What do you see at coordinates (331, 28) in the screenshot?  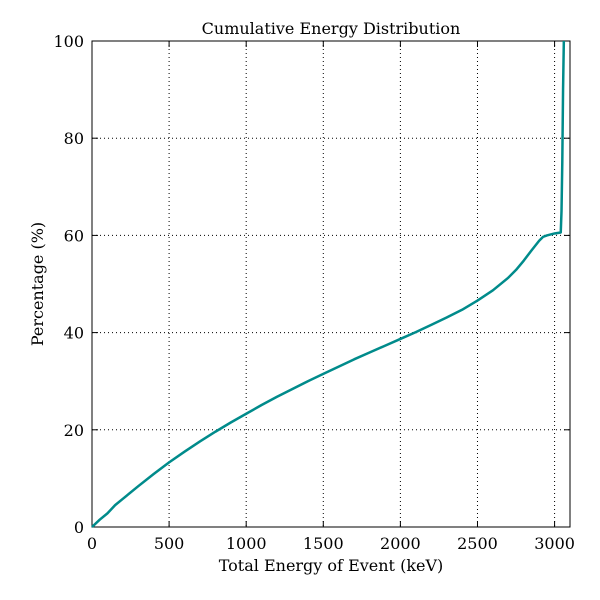 I see `chart-title: Cumulative Energy Distribution` at bounding box center [331, 28].